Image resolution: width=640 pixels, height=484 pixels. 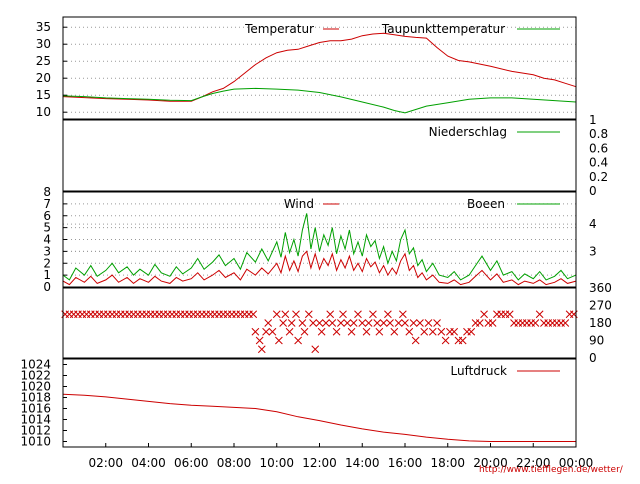 What do you see at coordinates (47, 192) in the screenshot?
I see `y-tick-label: 8` at bounding box center [47, 192].